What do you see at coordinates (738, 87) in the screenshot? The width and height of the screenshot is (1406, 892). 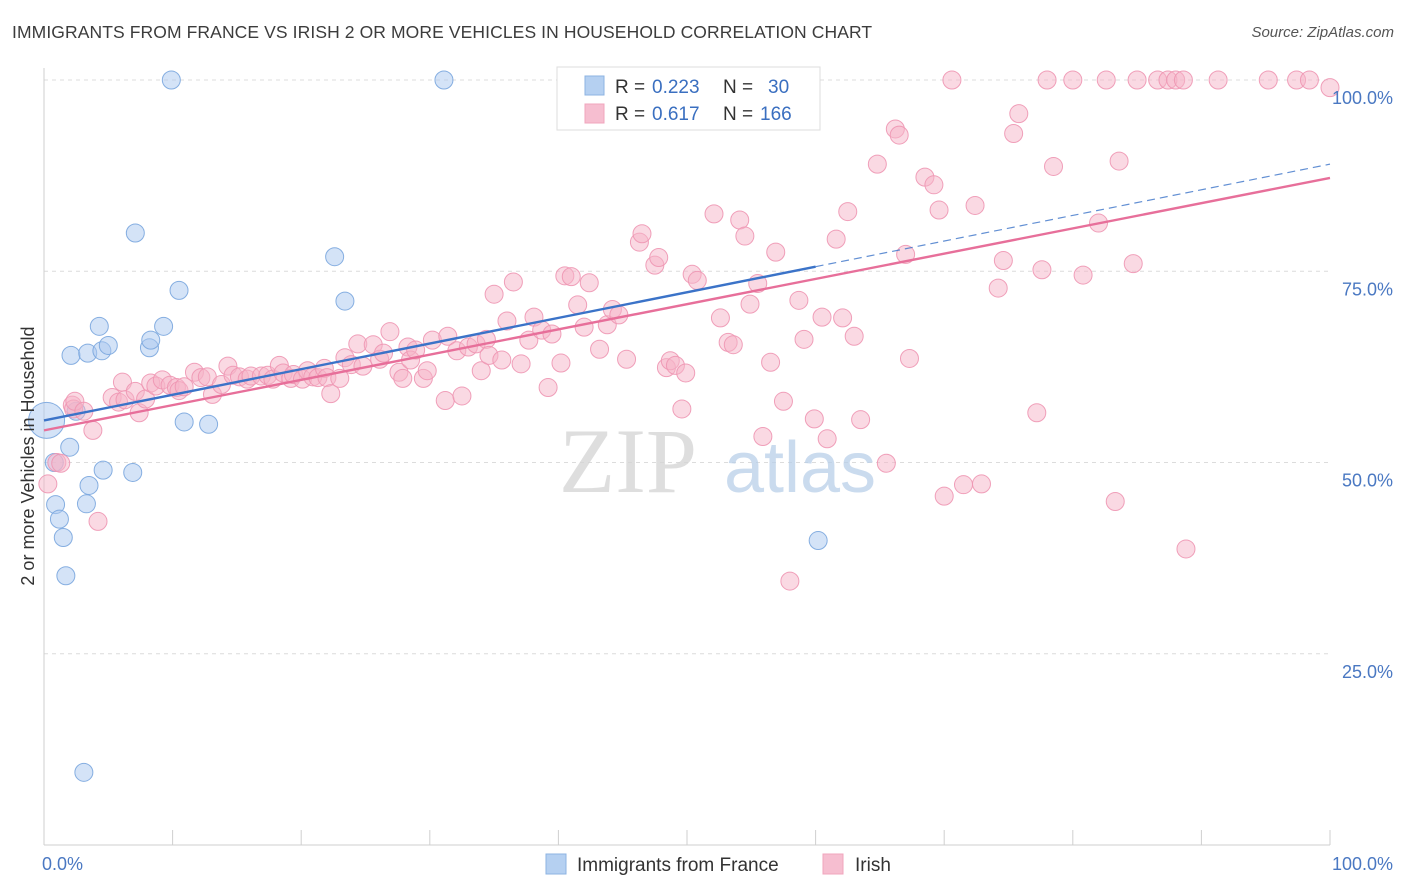 I see `legend-n-label-france: N =` at bounding box center [738, 87].